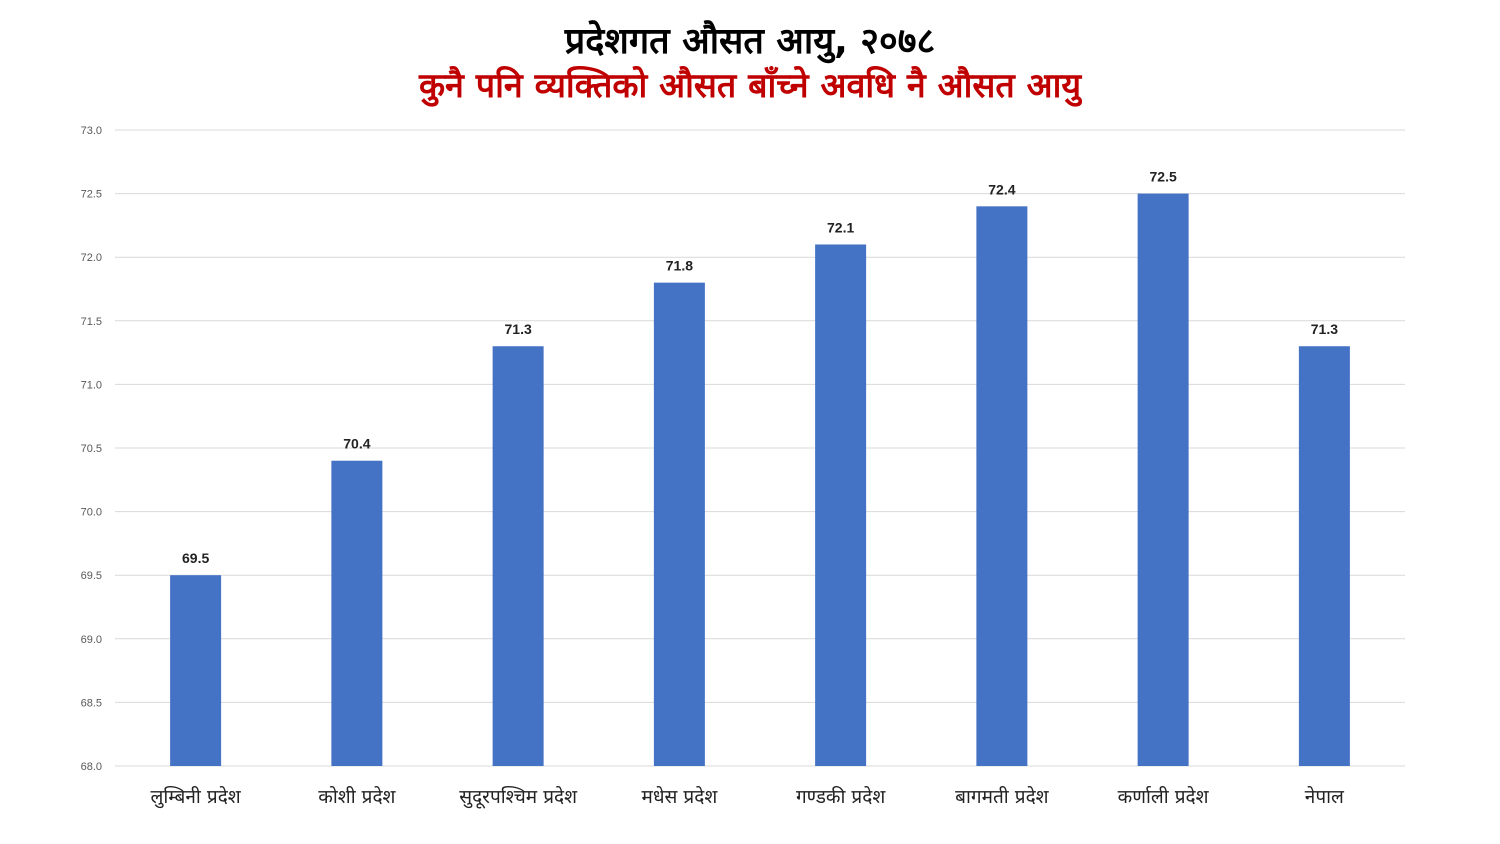 This screenshot has height=844, width=1500. Describe the element at coordinates (91, 322) in the screenshot. I see `y-tick-label: 71.5` at that location.